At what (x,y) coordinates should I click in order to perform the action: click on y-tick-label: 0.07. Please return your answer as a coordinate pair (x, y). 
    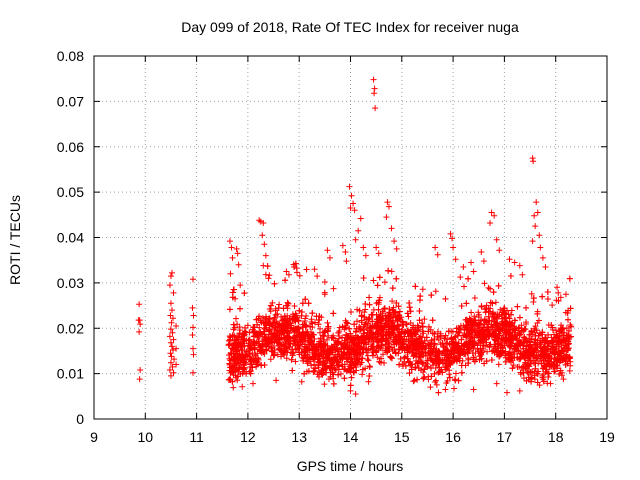
    Looking at the image, I should click on (70, 101).